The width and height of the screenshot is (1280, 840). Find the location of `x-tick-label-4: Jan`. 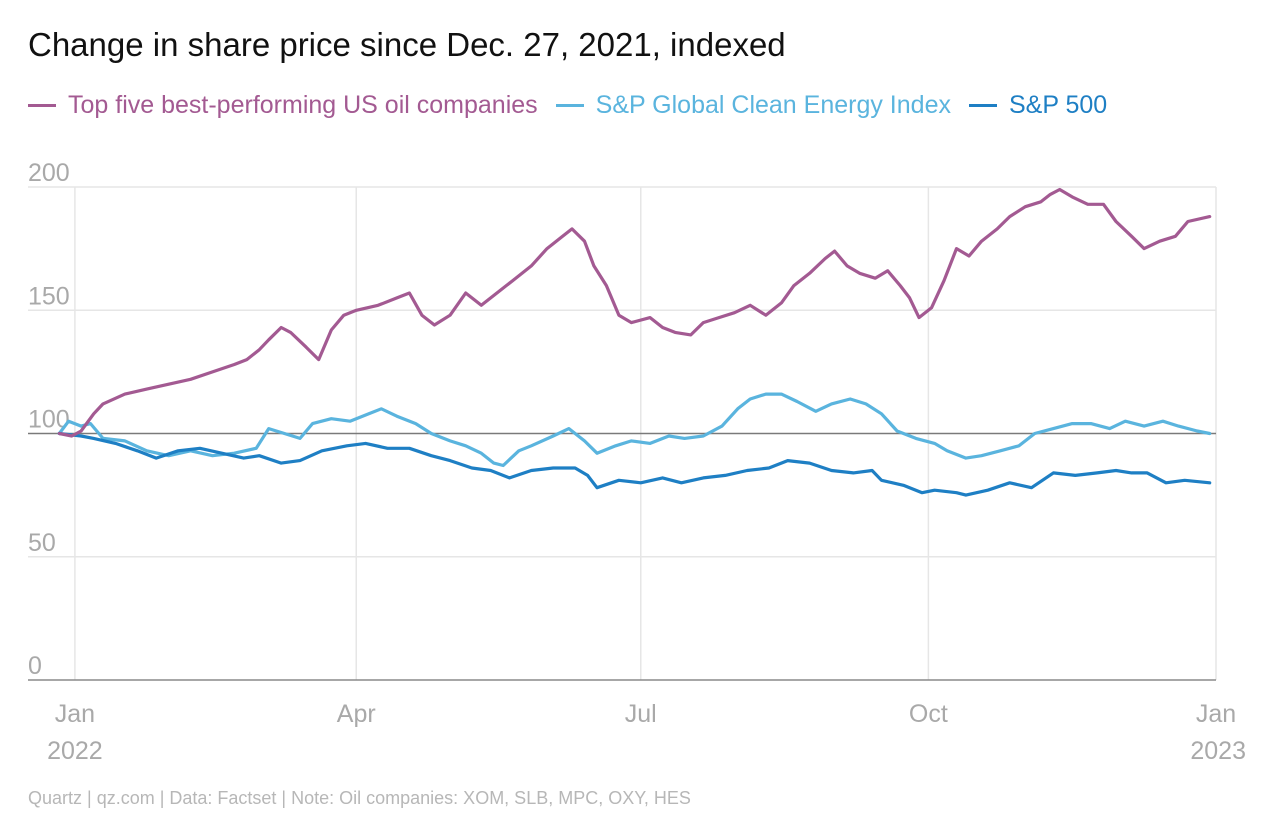

x-tick-label-4: Jan is located at coordinates (1216, 714).